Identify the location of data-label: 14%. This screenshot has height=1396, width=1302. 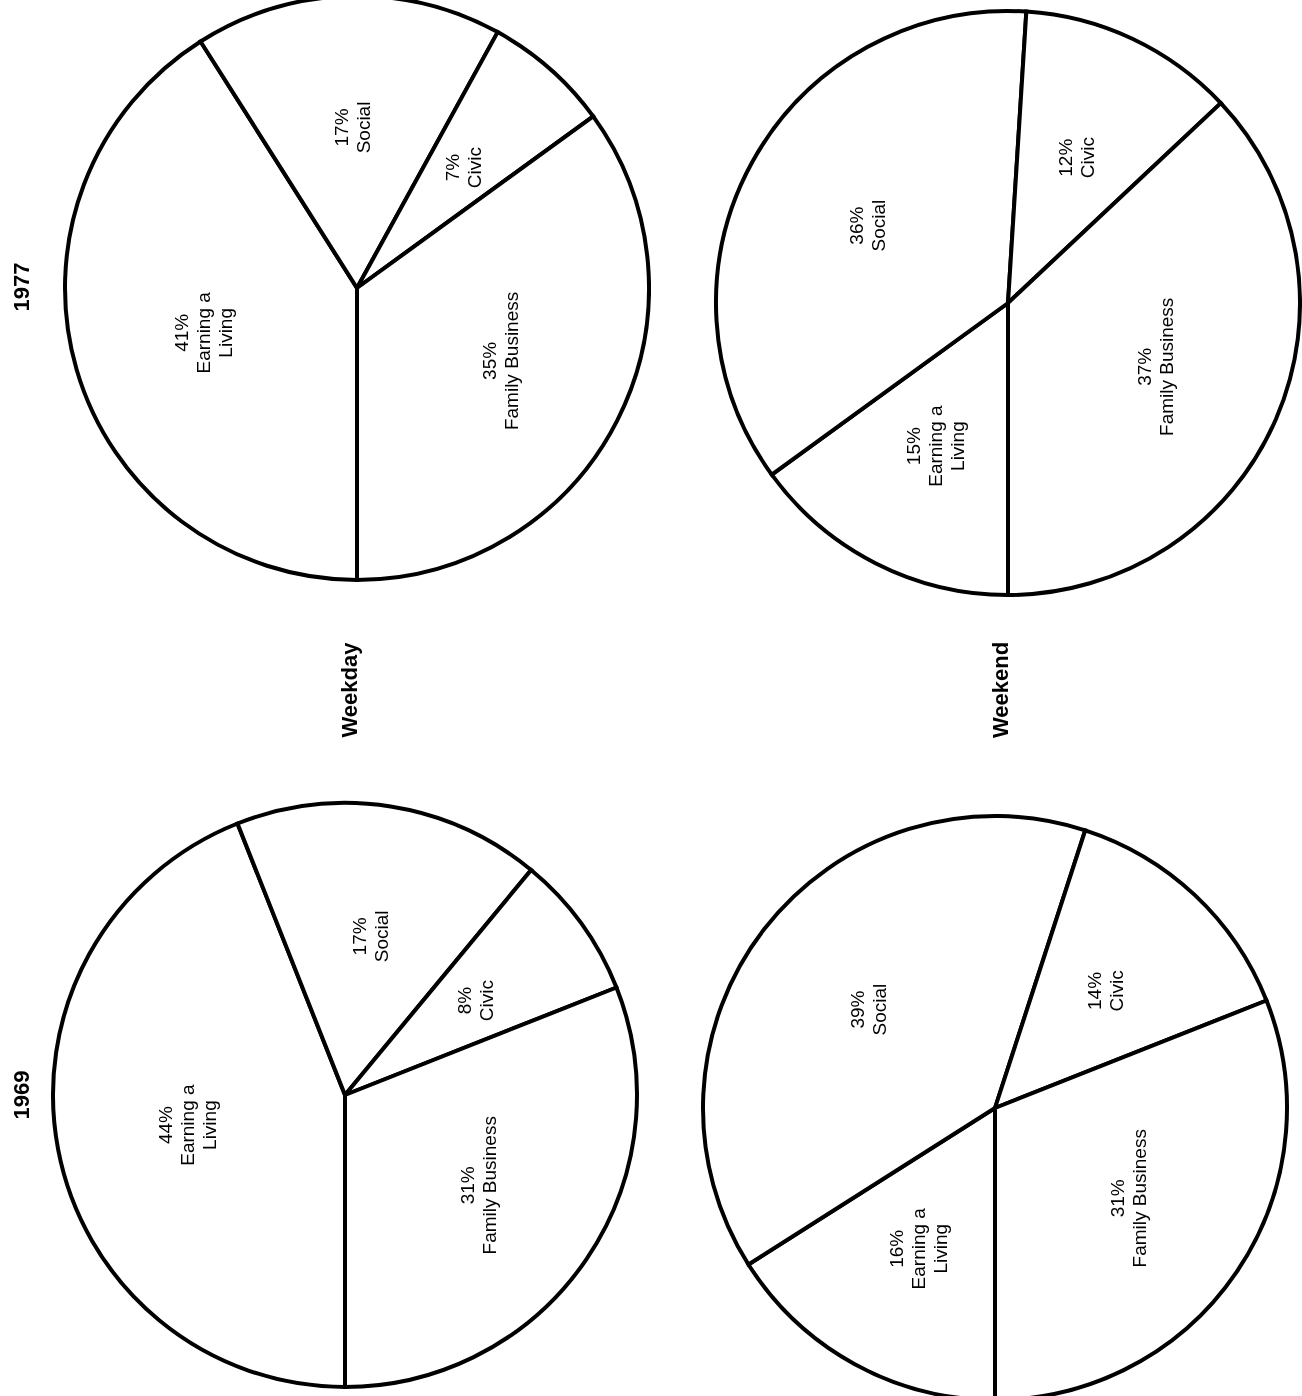
(1094, 990).